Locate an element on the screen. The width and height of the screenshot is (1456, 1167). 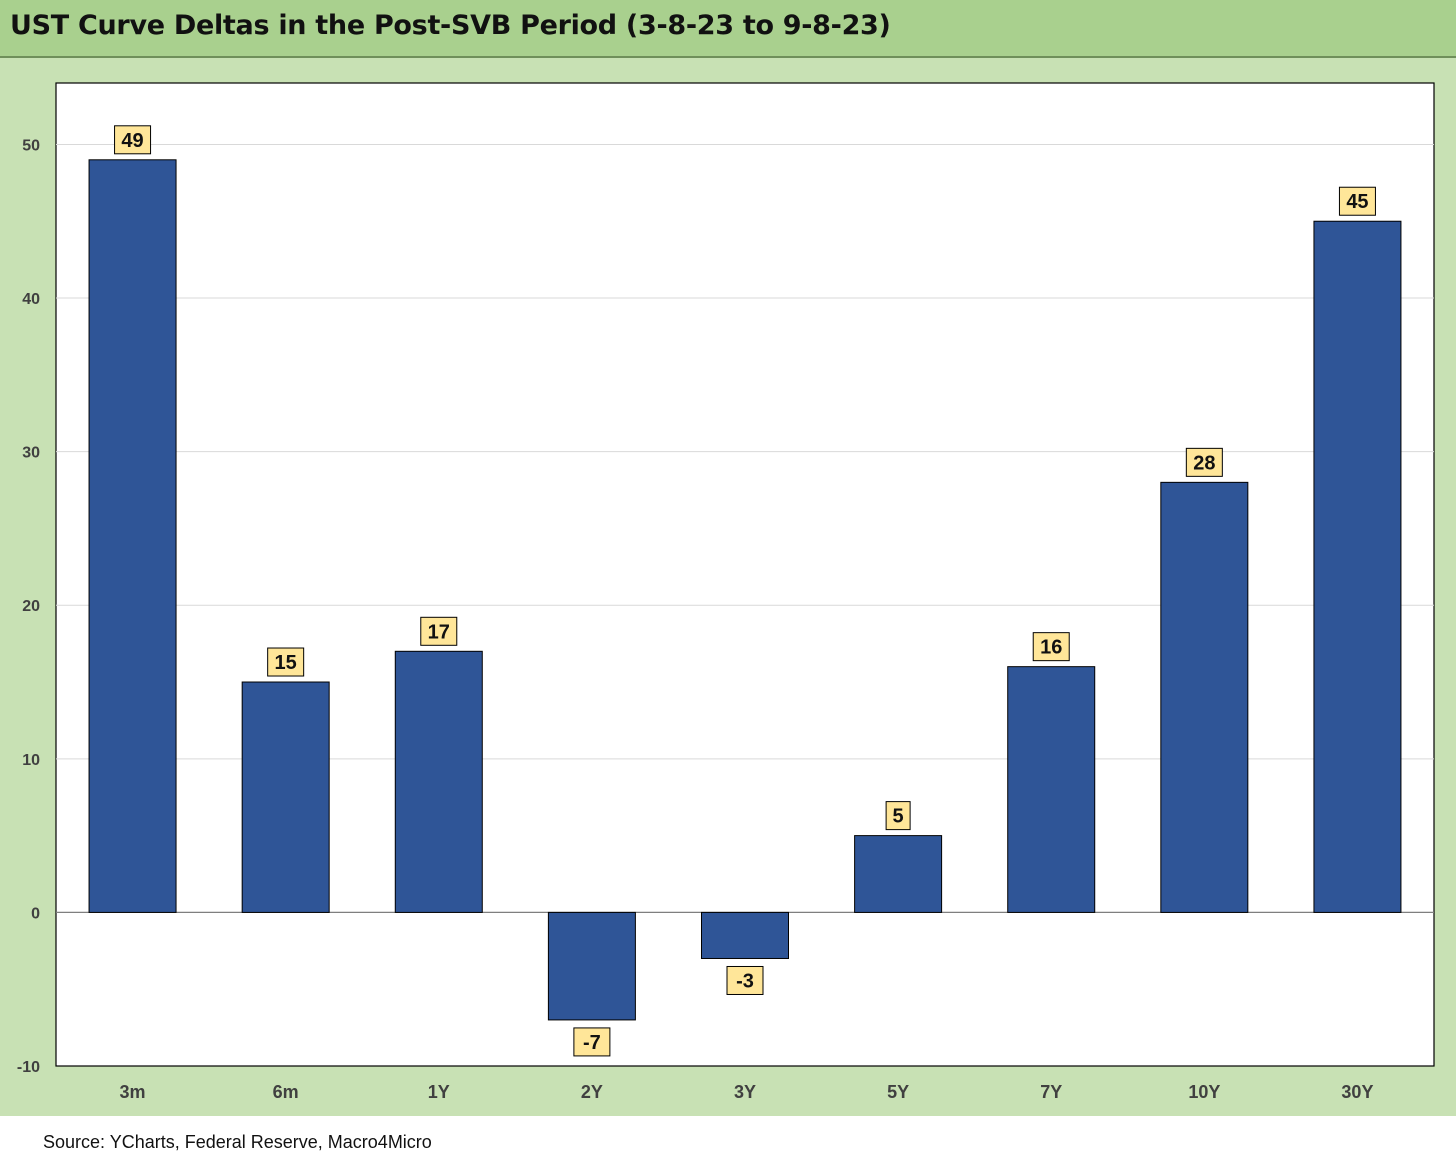
data-label: 28 is located at coordinates (1204, 463).